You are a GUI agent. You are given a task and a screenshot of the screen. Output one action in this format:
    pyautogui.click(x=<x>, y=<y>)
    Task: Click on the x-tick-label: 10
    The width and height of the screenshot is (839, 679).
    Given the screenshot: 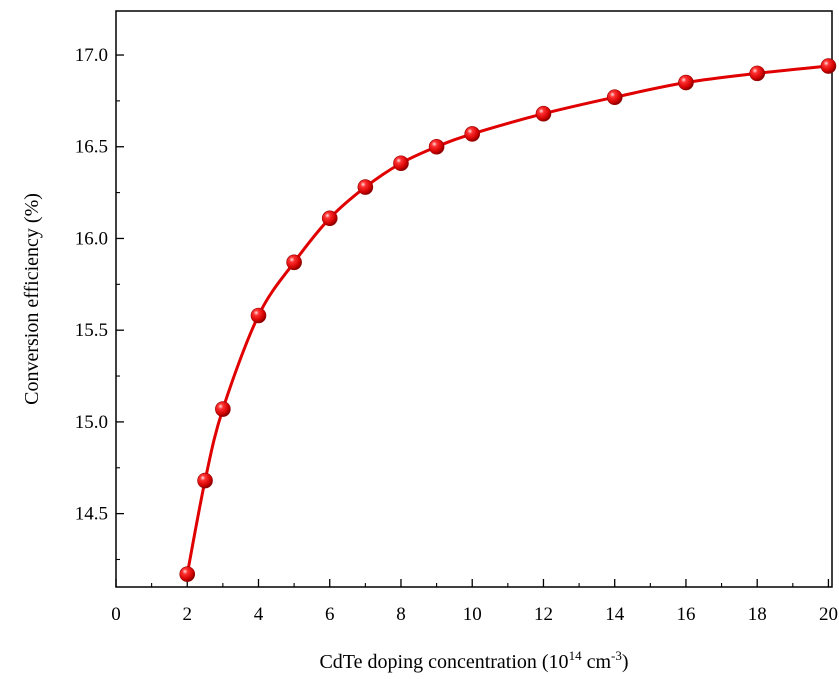 What is the action you would take?
    pyautogui.click(x=472, y=614)
    